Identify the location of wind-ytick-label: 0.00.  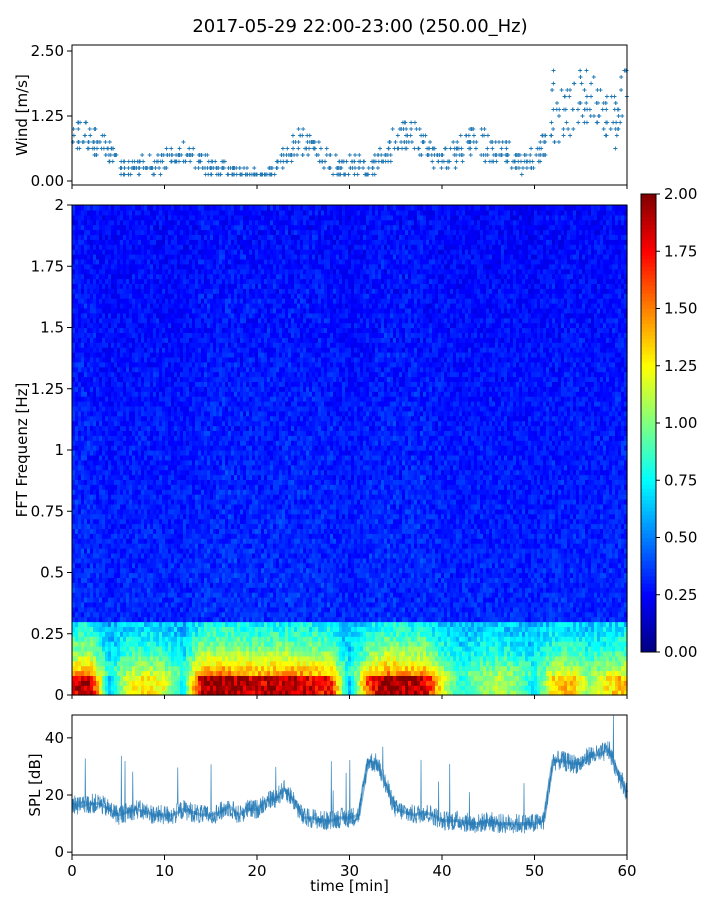
(47, 181).